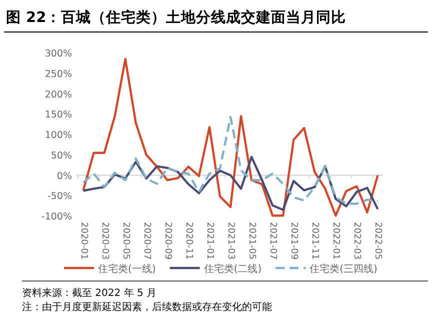 This screenshot has height=325, width=432. Describe the element at coordinates (176, 17) in the screenshot. I see `chart-title: 图 22：百城（住宅类）土地分线成交建面当月同比` at that location.